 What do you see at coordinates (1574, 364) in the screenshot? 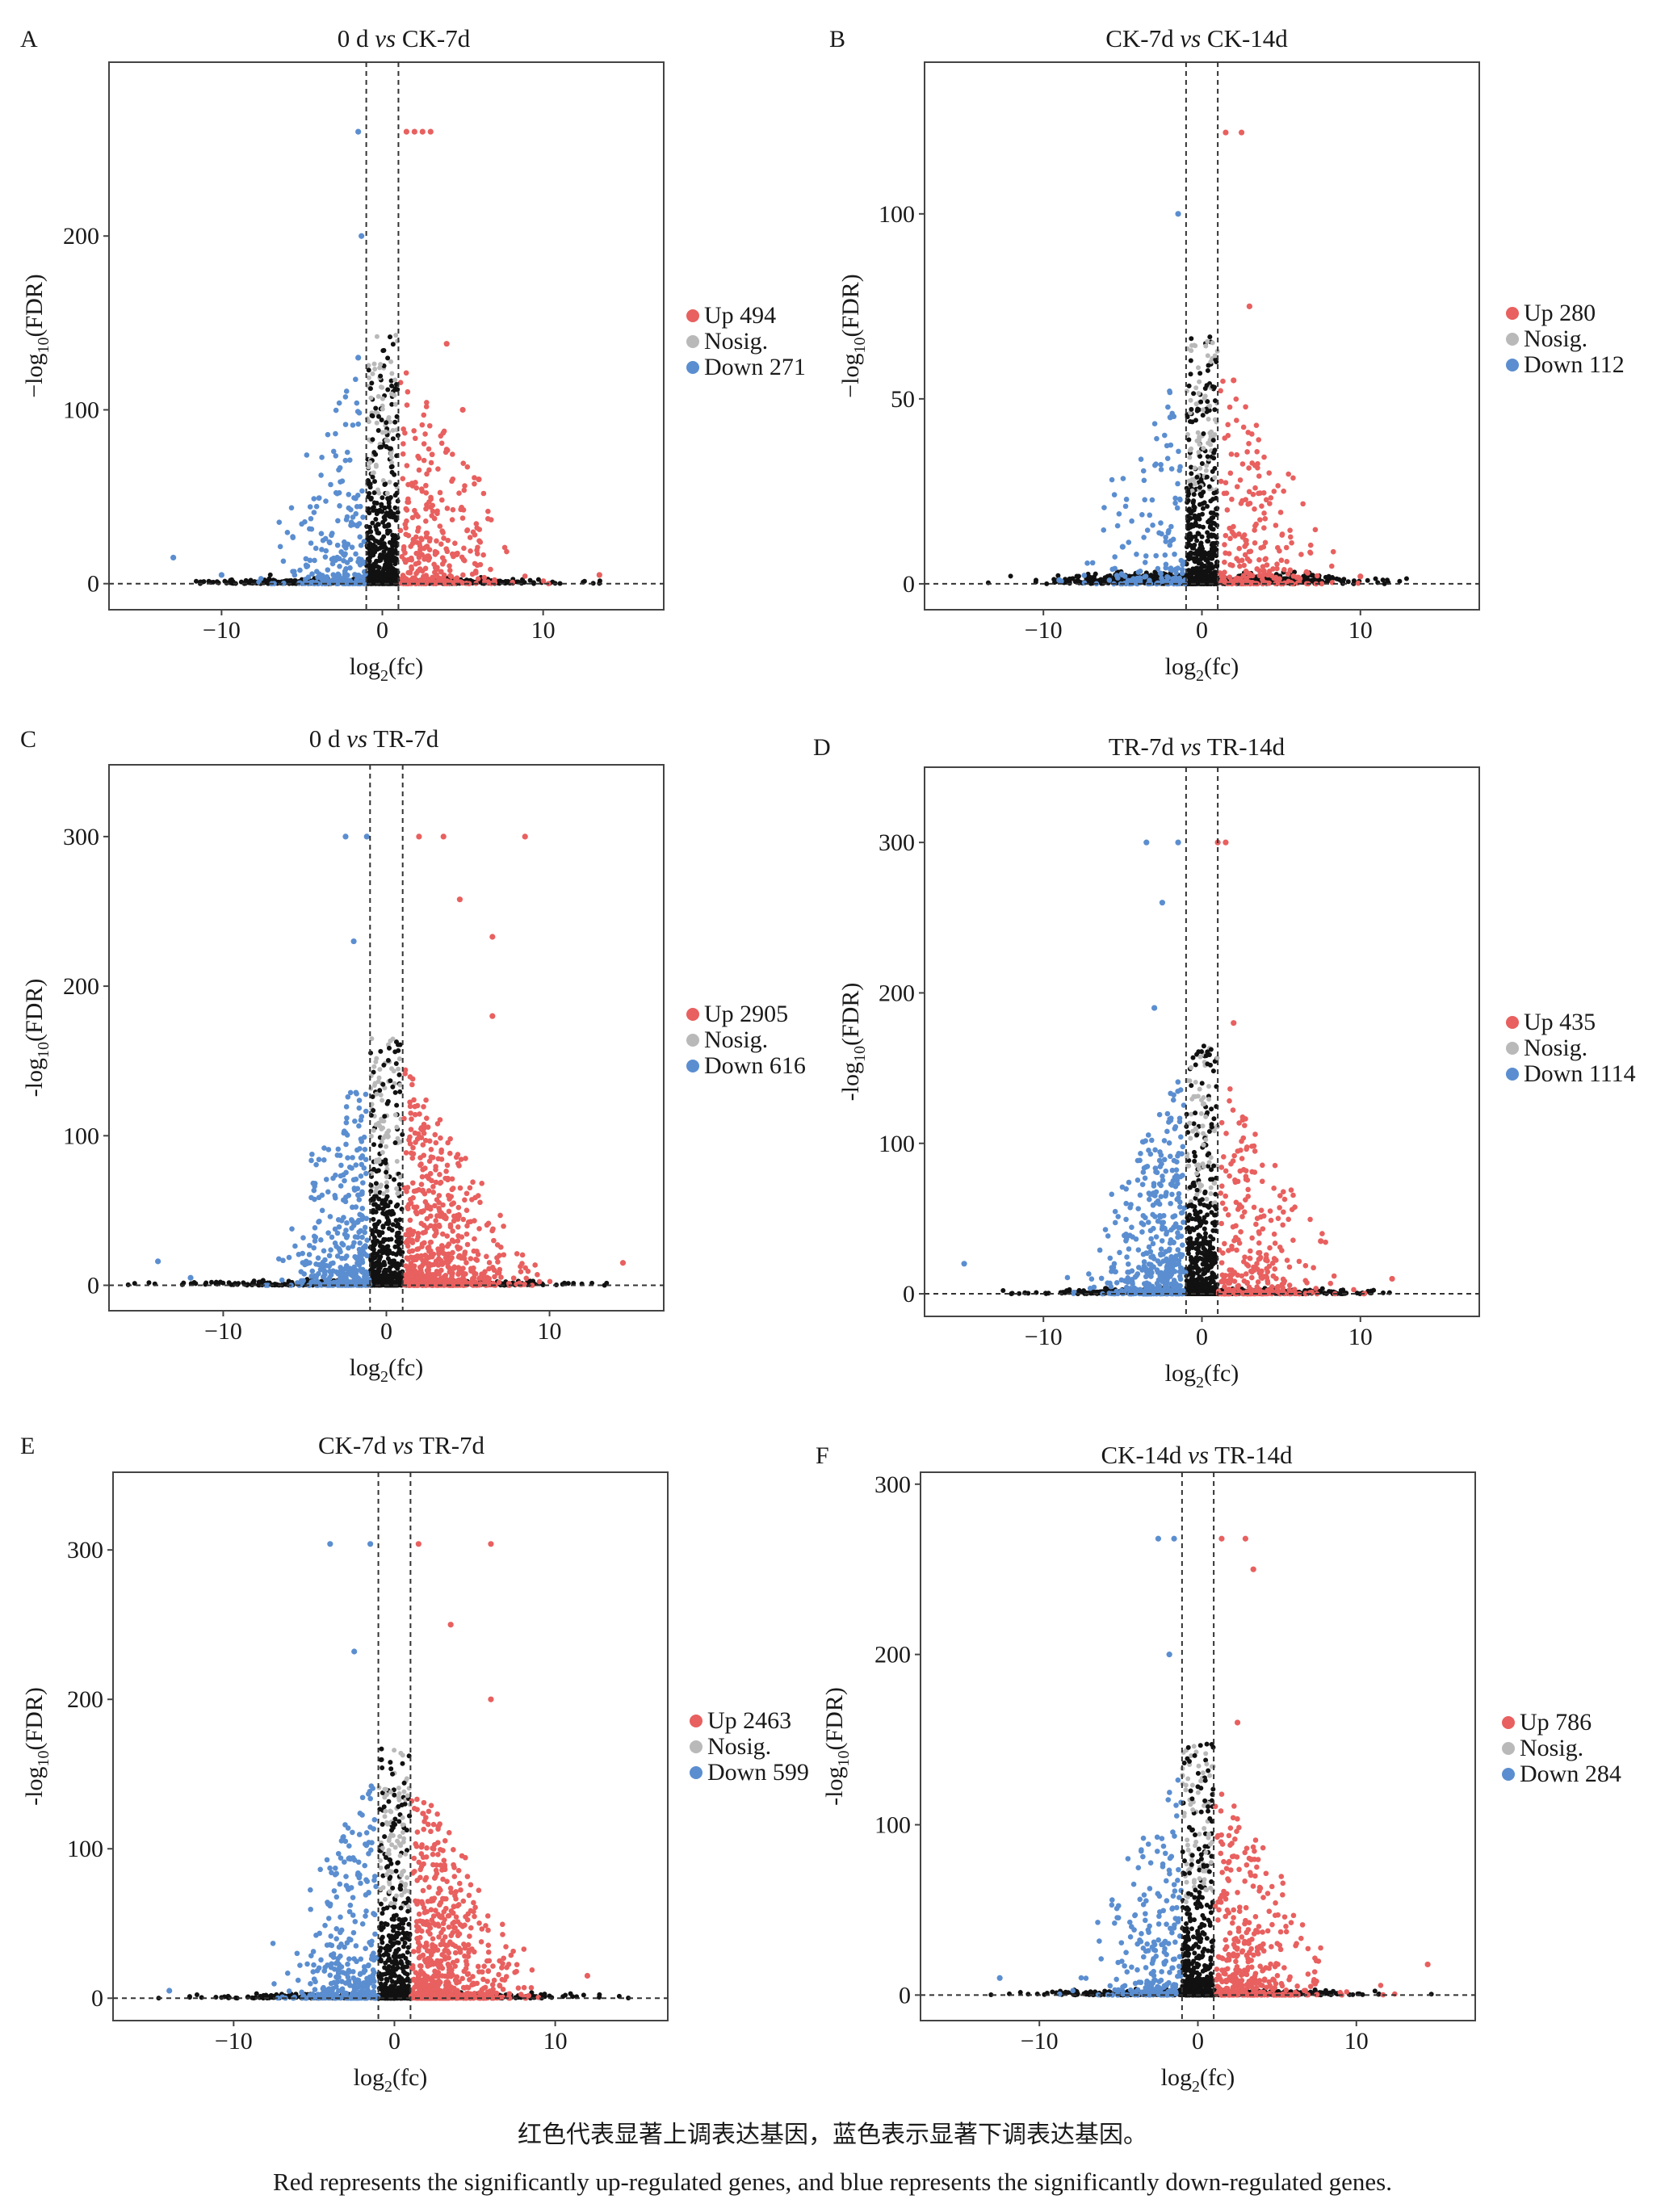
I see `legend-down-label: Down 112` at bounding box center [1574, 364].